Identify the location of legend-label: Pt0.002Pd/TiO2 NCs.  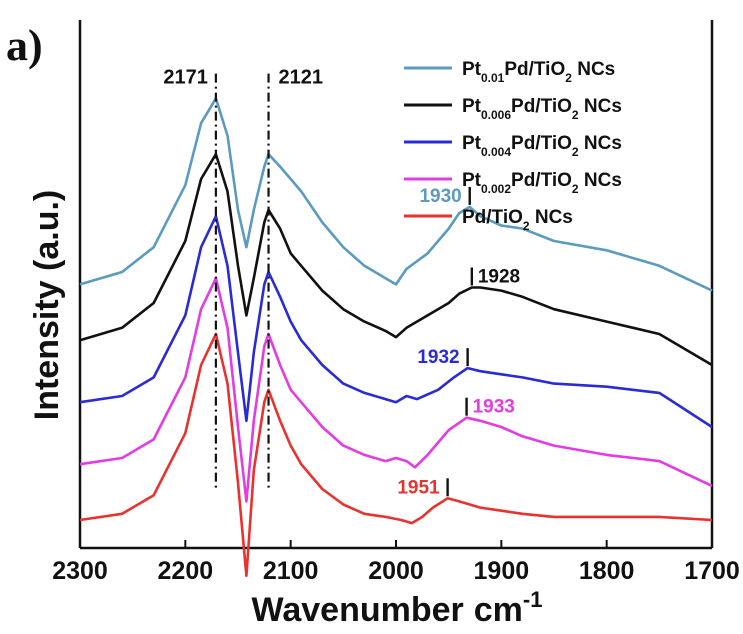
(542, 183).